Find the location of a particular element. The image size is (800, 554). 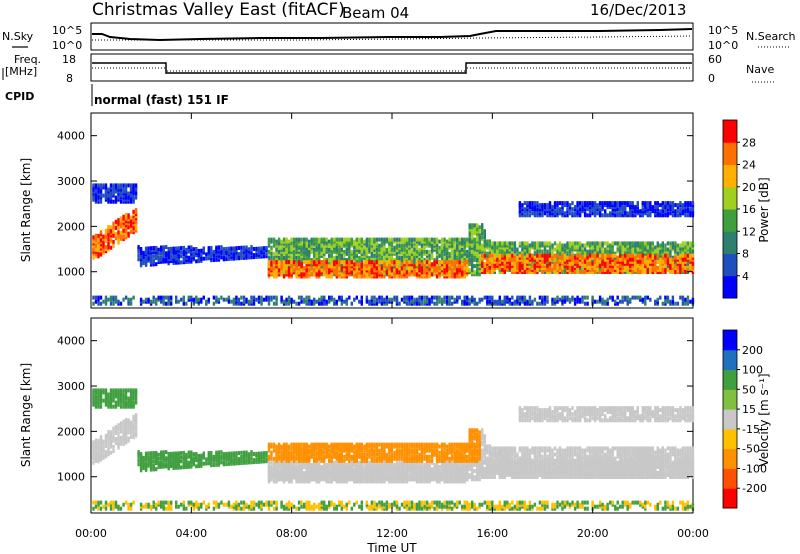

nsearch-tick-bottom: 10^0 is located at coordinates (723, 45).